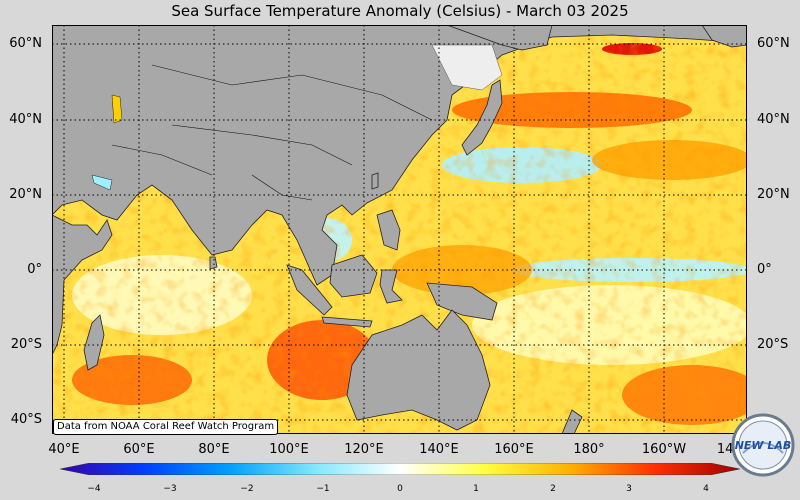  I want to click on north-america-corner, so click(724, 36).